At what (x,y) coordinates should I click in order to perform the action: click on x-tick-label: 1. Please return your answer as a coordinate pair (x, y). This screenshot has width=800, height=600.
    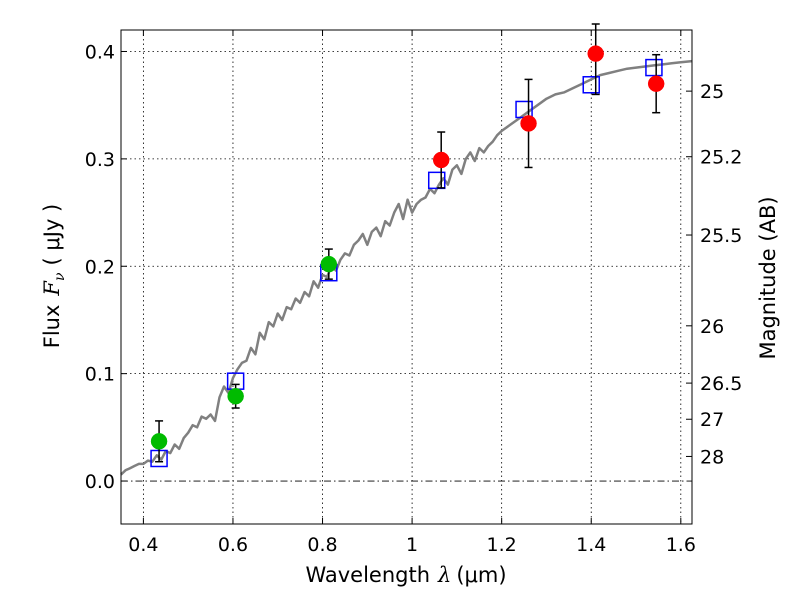
    Looking at the image, I should click on (412, 545).